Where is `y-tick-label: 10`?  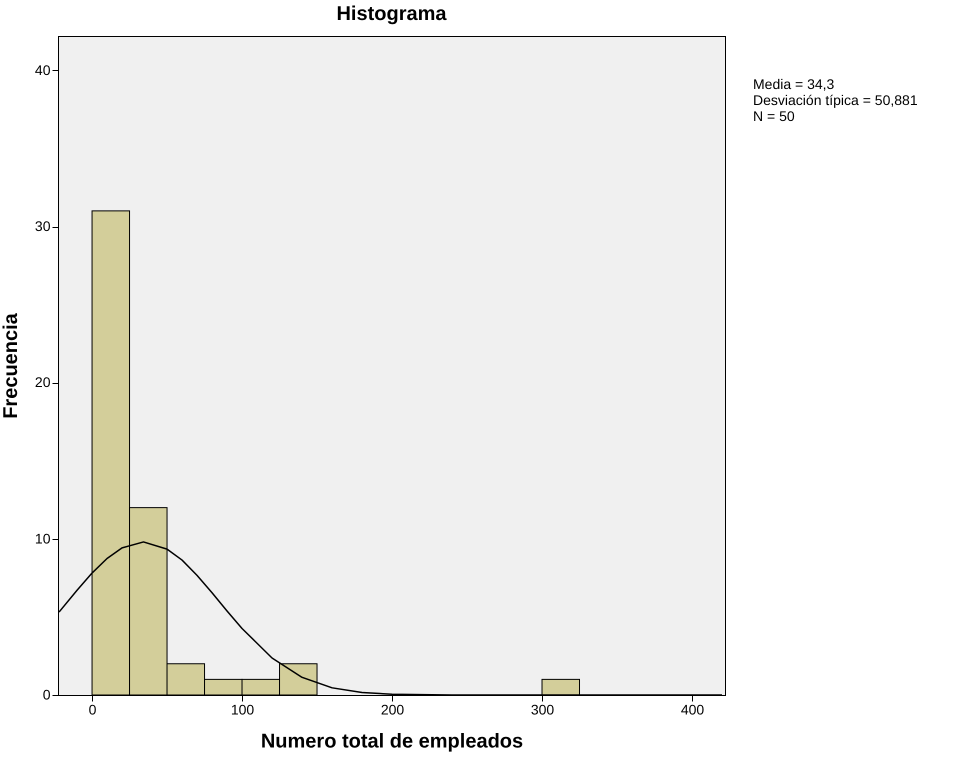 y-tick-label: 10 is located at coordinates (42, 538).